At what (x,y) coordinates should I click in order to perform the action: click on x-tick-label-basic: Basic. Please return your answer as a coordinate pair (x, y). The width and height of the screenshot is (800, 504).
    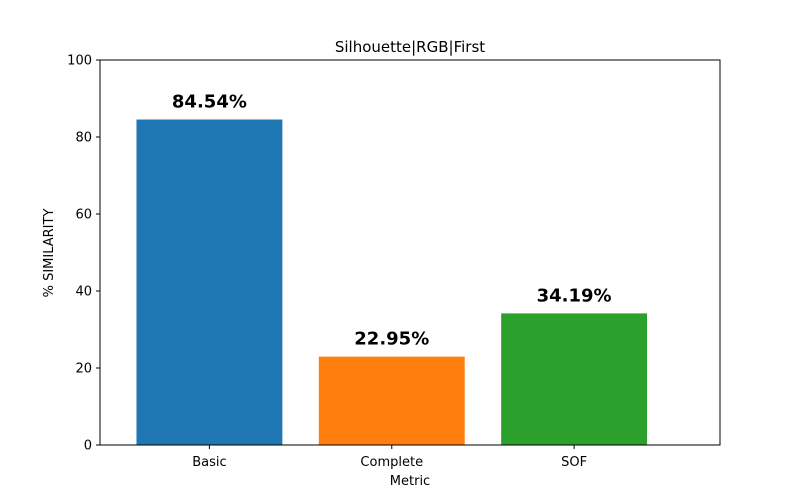
    Looking at the image, I should click on (209, 462).